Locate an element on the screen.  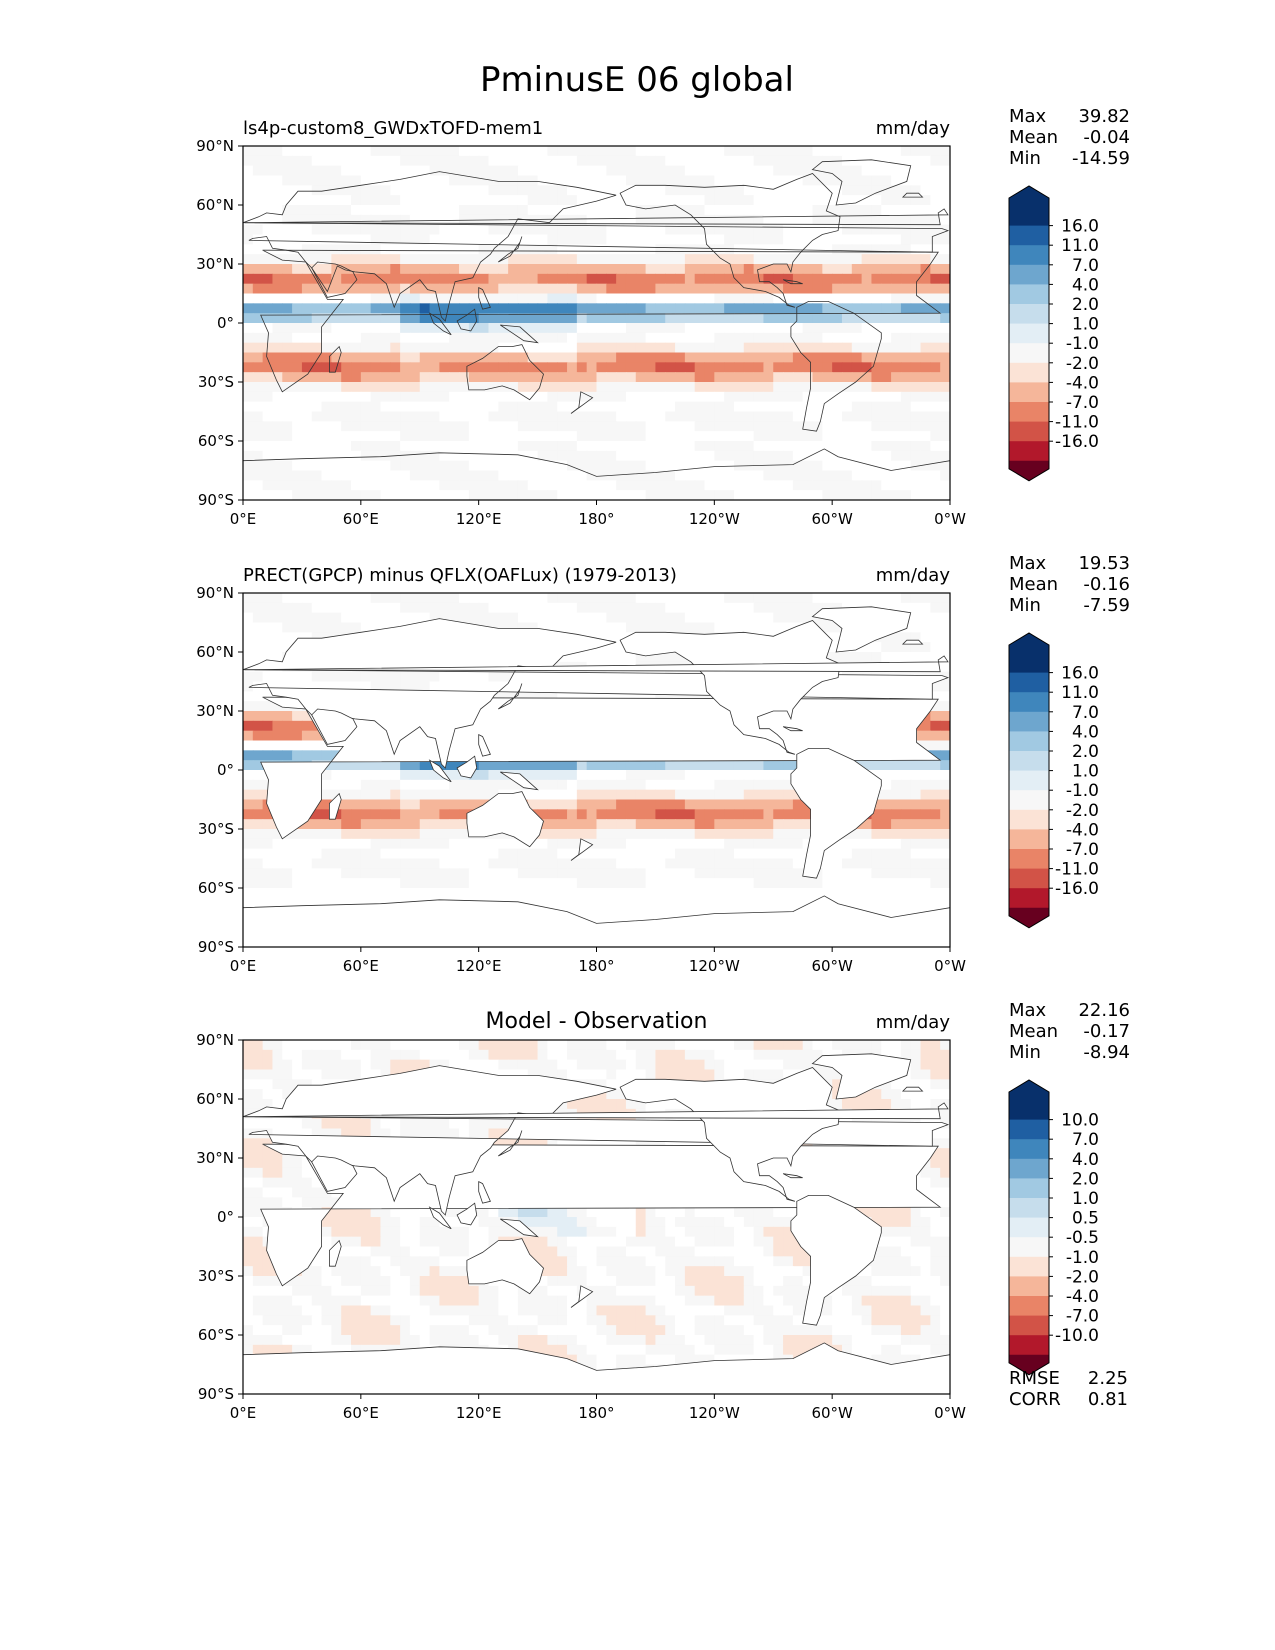
coastline-namerica is located at coordinates (730, 240).